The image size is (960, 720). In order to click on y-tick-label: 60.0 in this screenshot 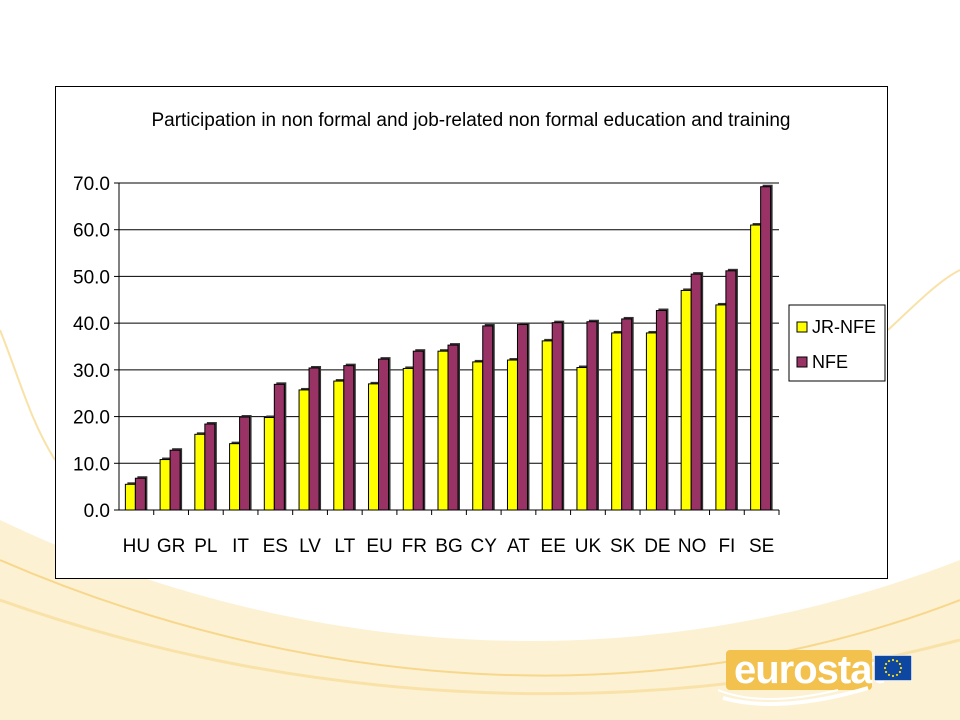, I will do `click(91, 231)`.